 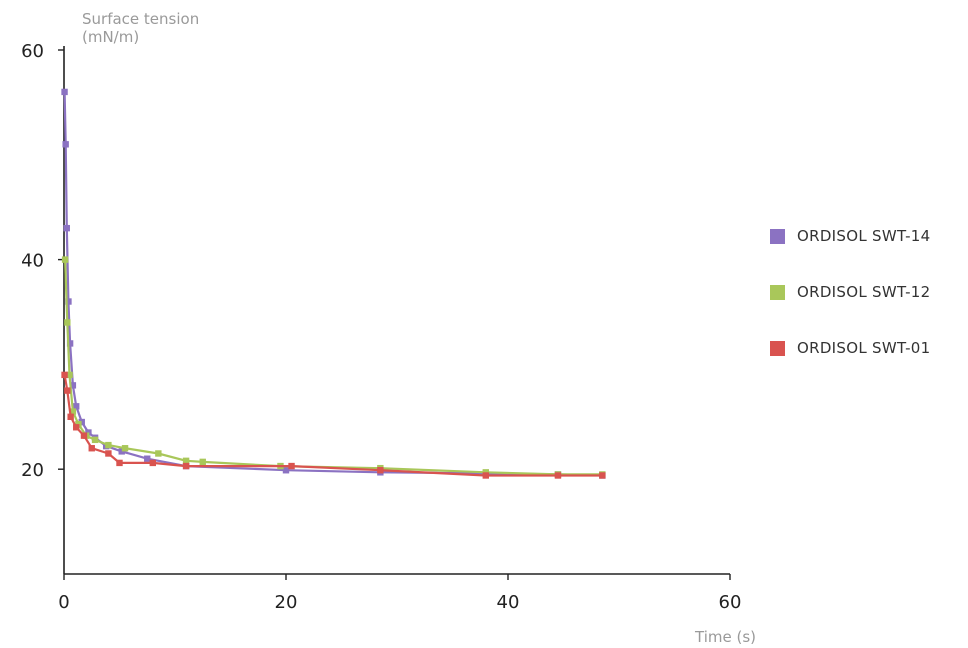 What do you see at coordinates (32, 51) in the screenshot?
I see `y-tick-label: 60` at bounding box center [32, 51].